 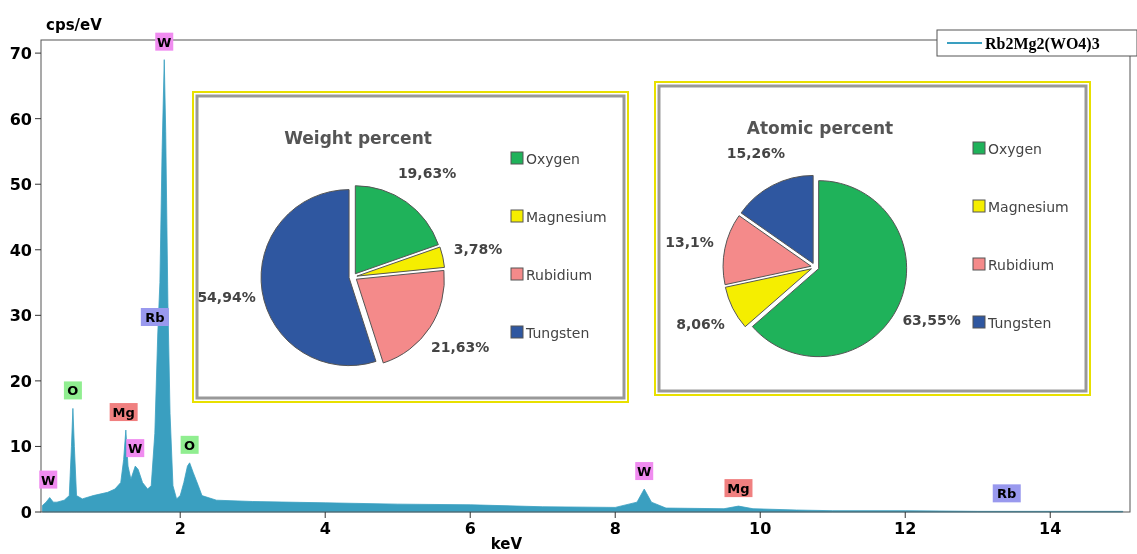 What do you see at coordinates (226, 296) in the screenshot?
I see `data-label: 54,94%` at bounding box center [226, 296].